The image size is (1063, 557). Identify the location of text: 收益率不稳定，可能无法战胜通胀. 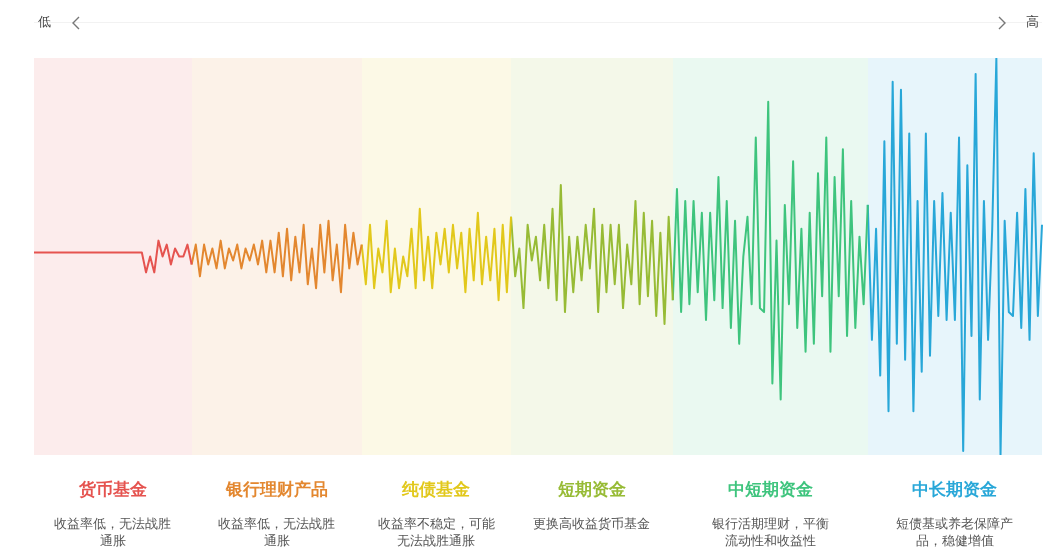
(436, 532).